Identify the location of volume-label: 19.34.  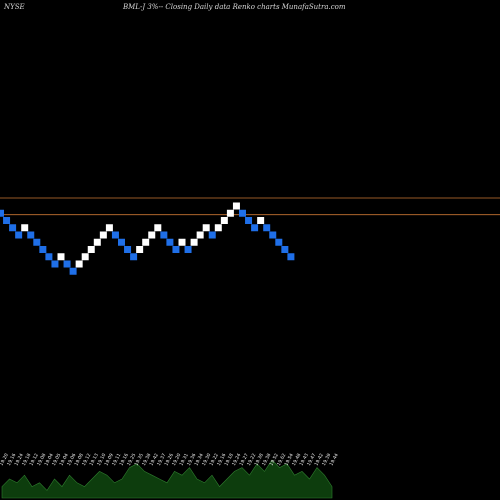
(199, 459).